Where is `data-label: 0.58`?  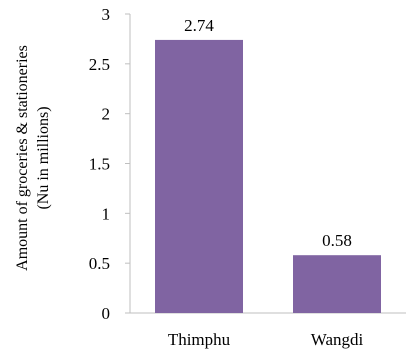 data-label: 0.58 is located at coordinates (337, 240).